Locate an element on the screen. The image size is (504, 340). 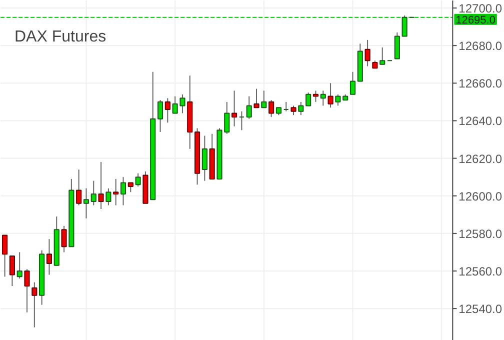
y-tick-label: 12580.0 is located at coordinates (480, 233).